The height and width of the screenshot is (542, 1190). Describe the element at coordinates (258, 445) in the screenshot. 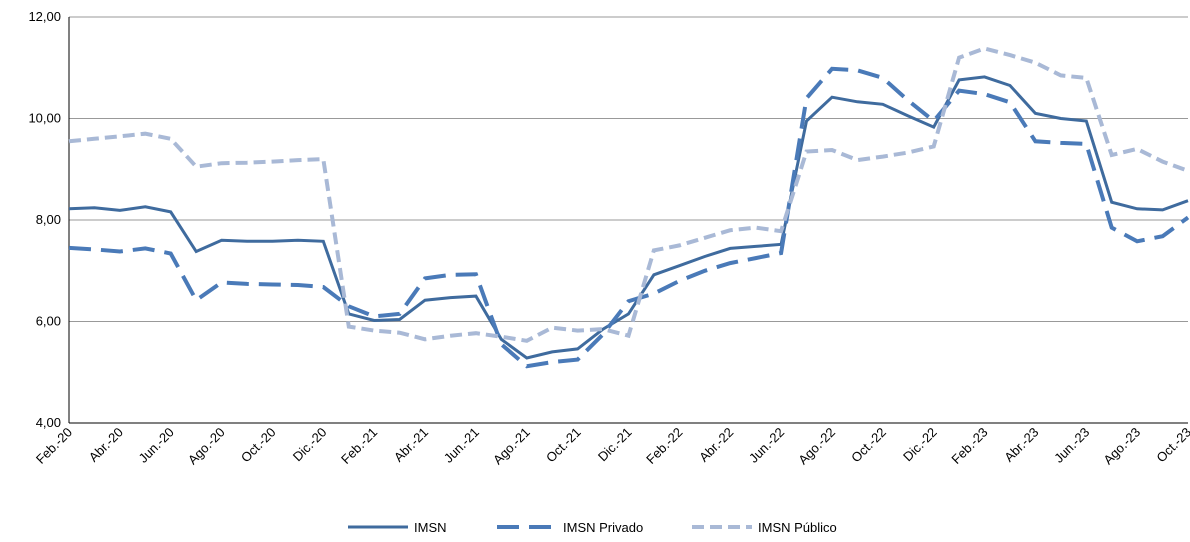

I see `x-tick-label: Oct.-20` at that location.